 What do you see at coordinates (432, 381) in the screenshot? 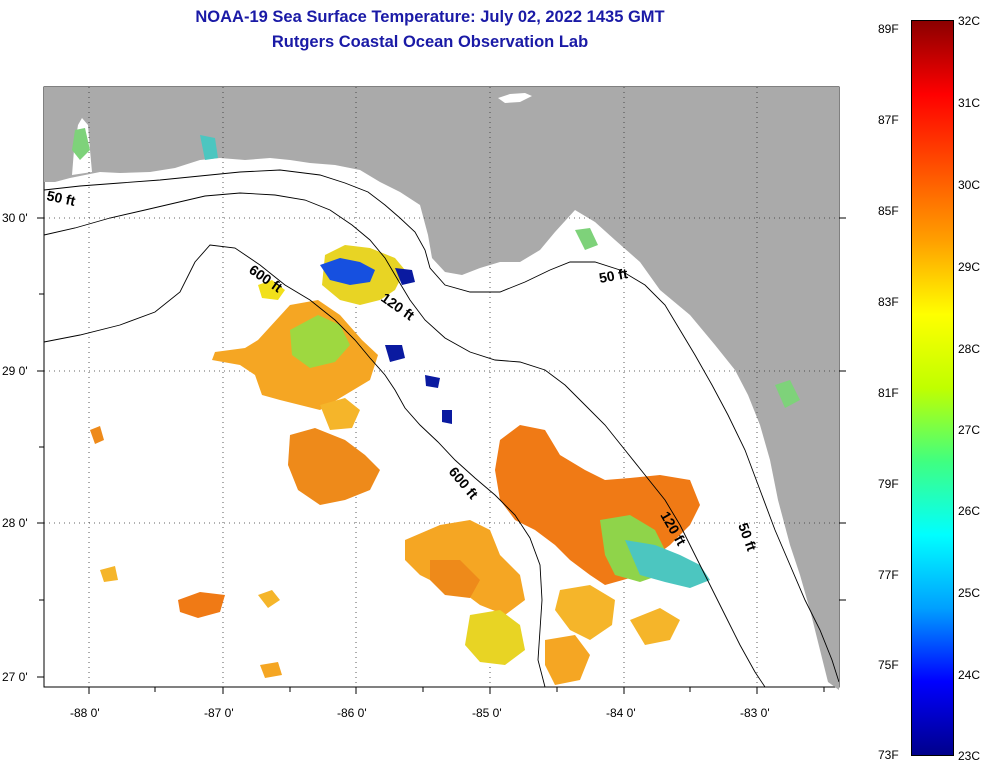
I see `sst-cold-spot2` at bounding box center [432, 381].